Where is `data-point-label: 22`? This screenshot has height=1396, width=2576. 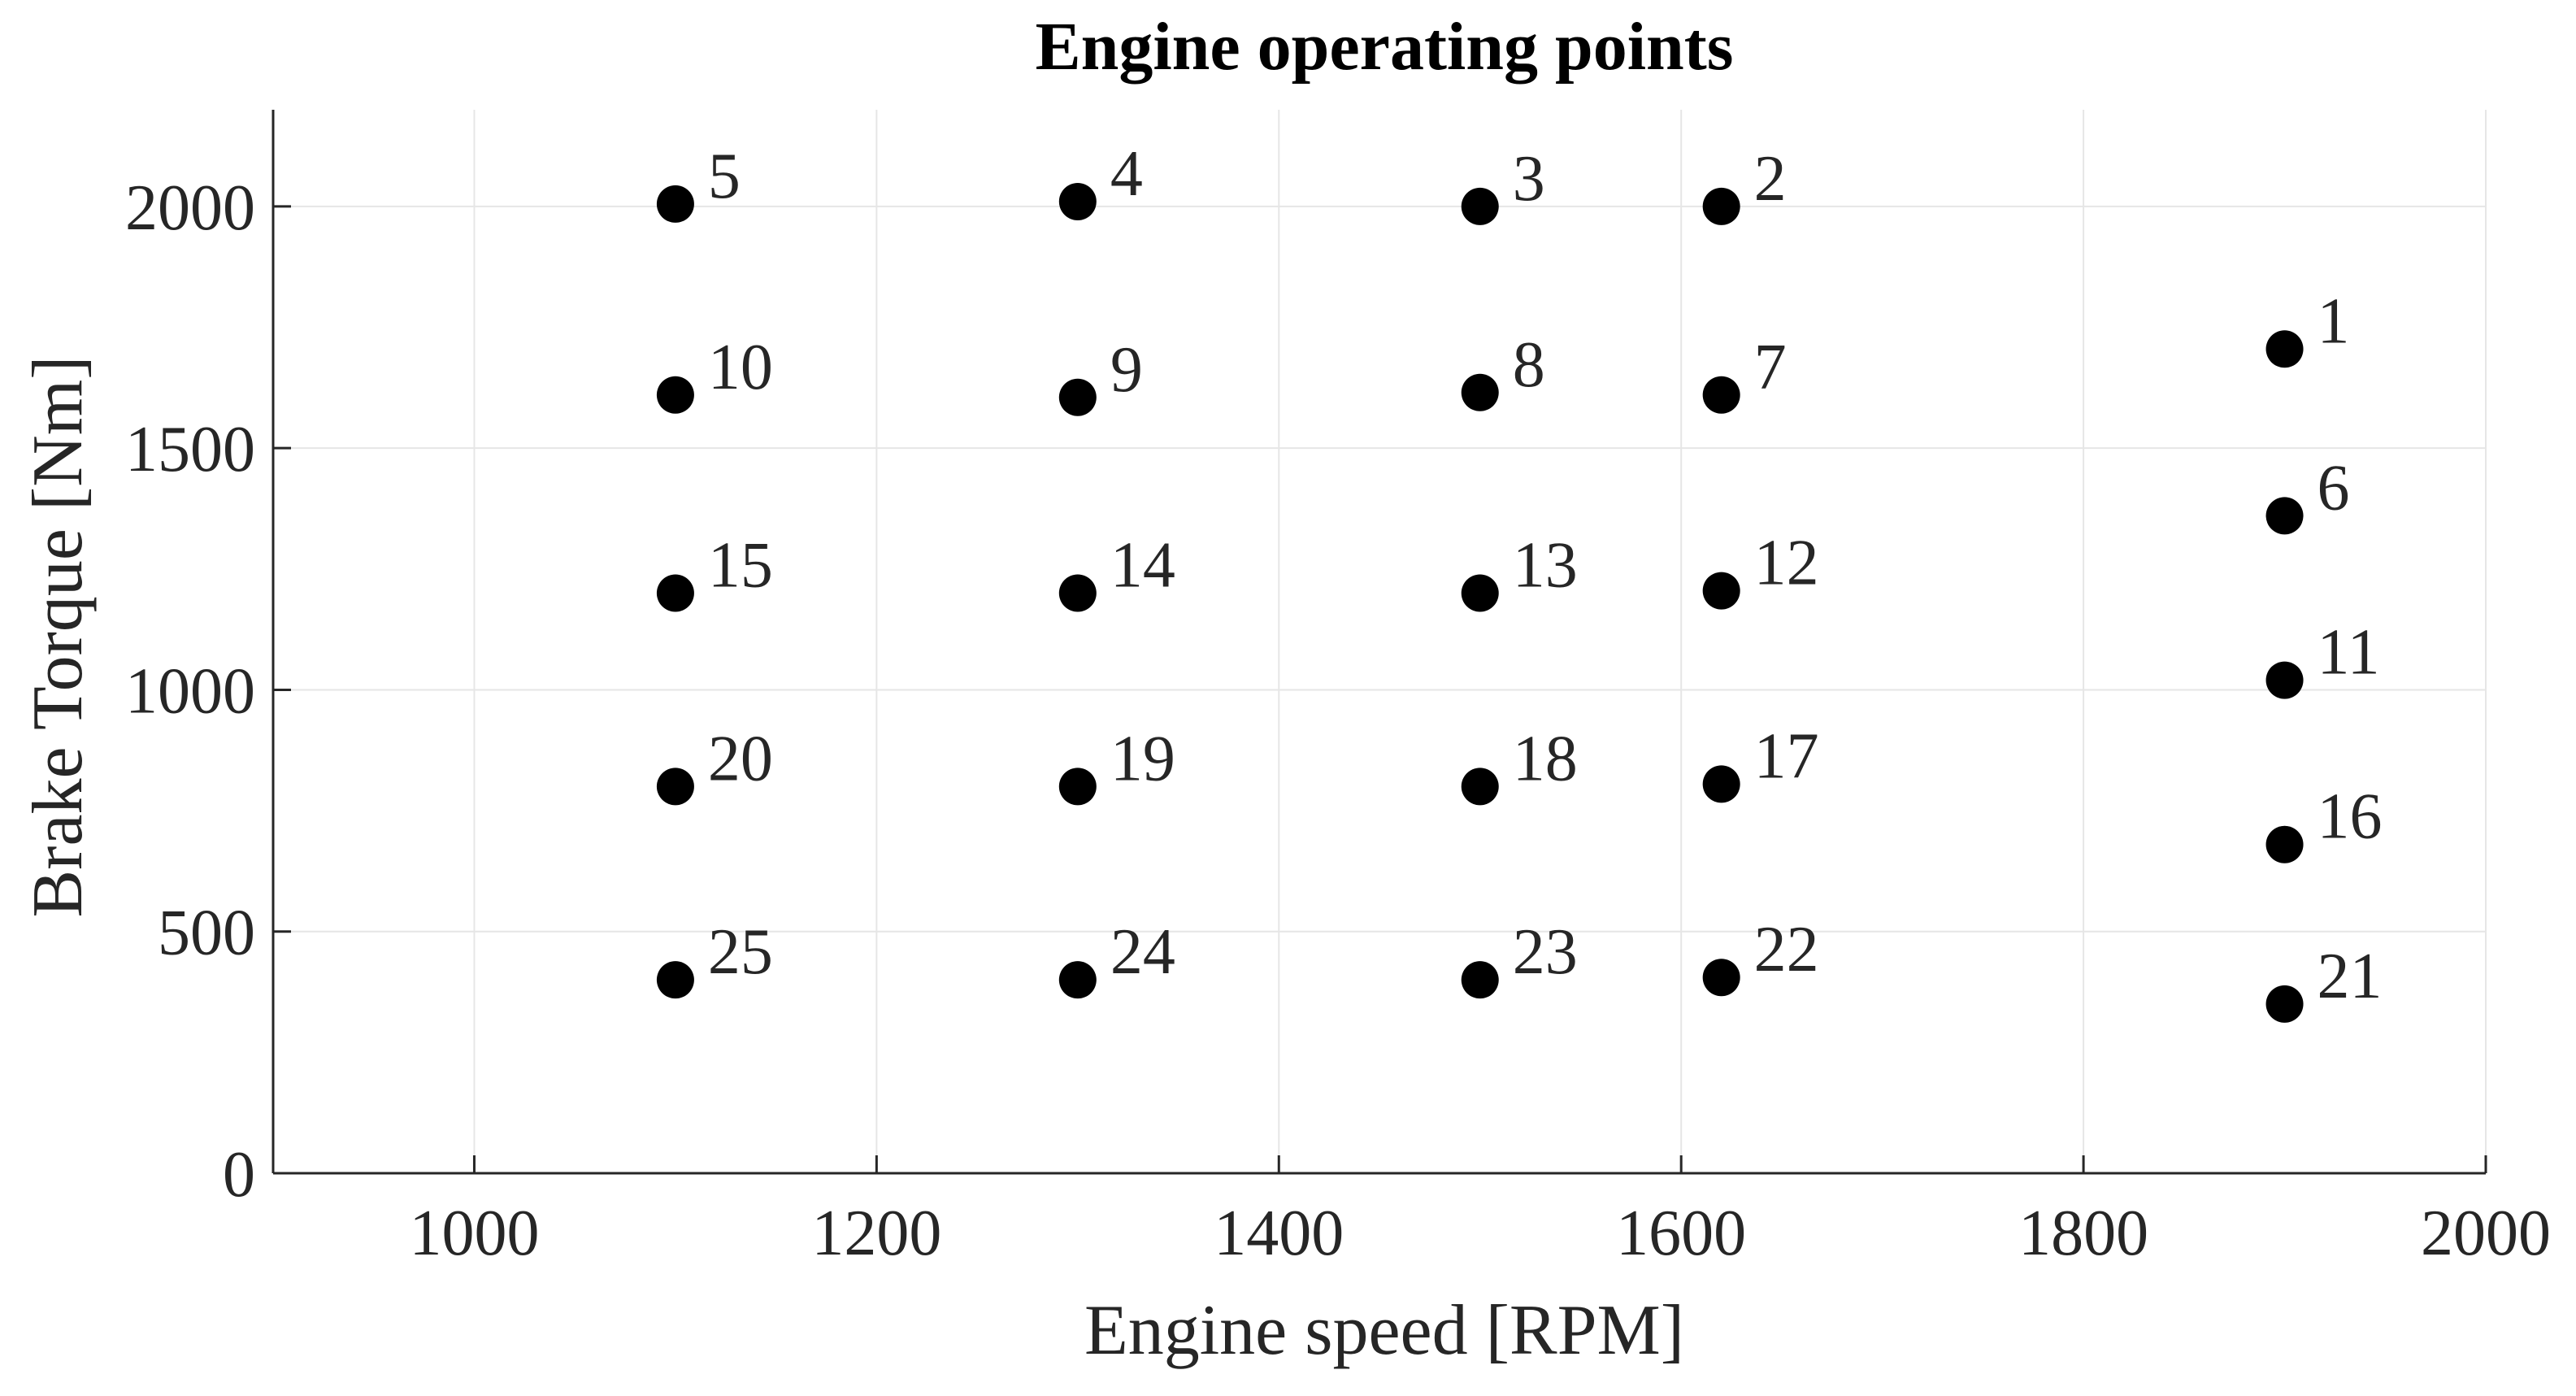 data-point-label: 22 is located at coordinates (1786, 949).